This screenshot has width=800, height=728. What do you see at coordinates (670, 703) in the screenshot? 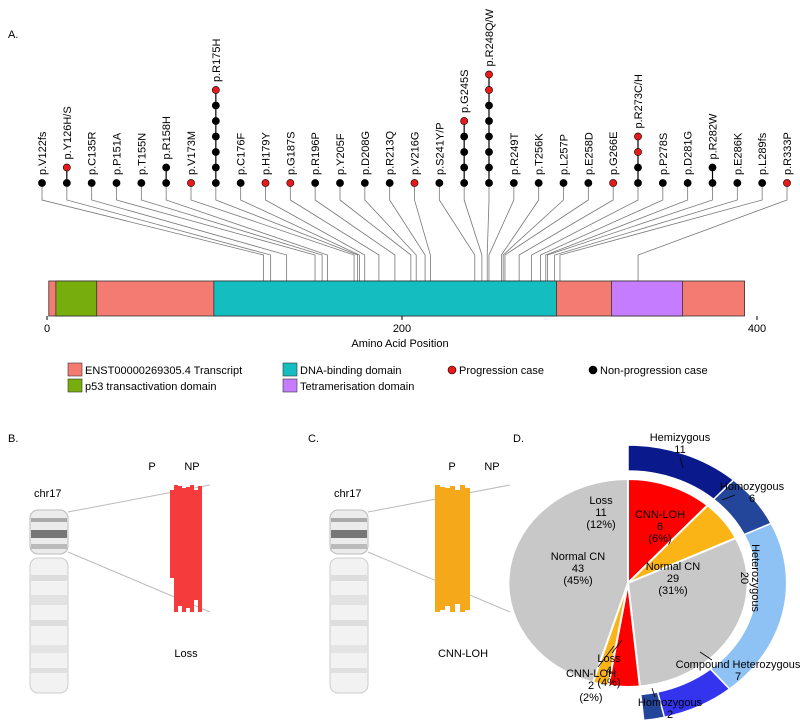
I see `ring-label: Homozygous` at bounding box center [670, 703].